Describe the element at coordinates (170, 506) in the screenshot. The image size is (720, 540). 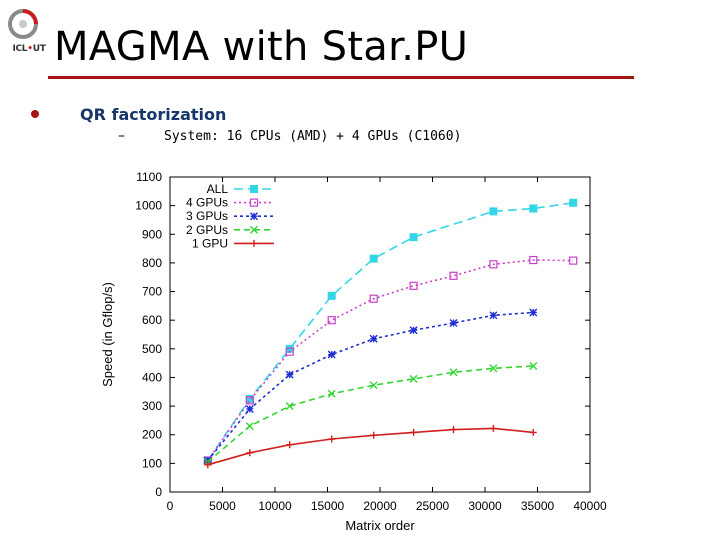
I see `x-tick-label: 0` at that location.